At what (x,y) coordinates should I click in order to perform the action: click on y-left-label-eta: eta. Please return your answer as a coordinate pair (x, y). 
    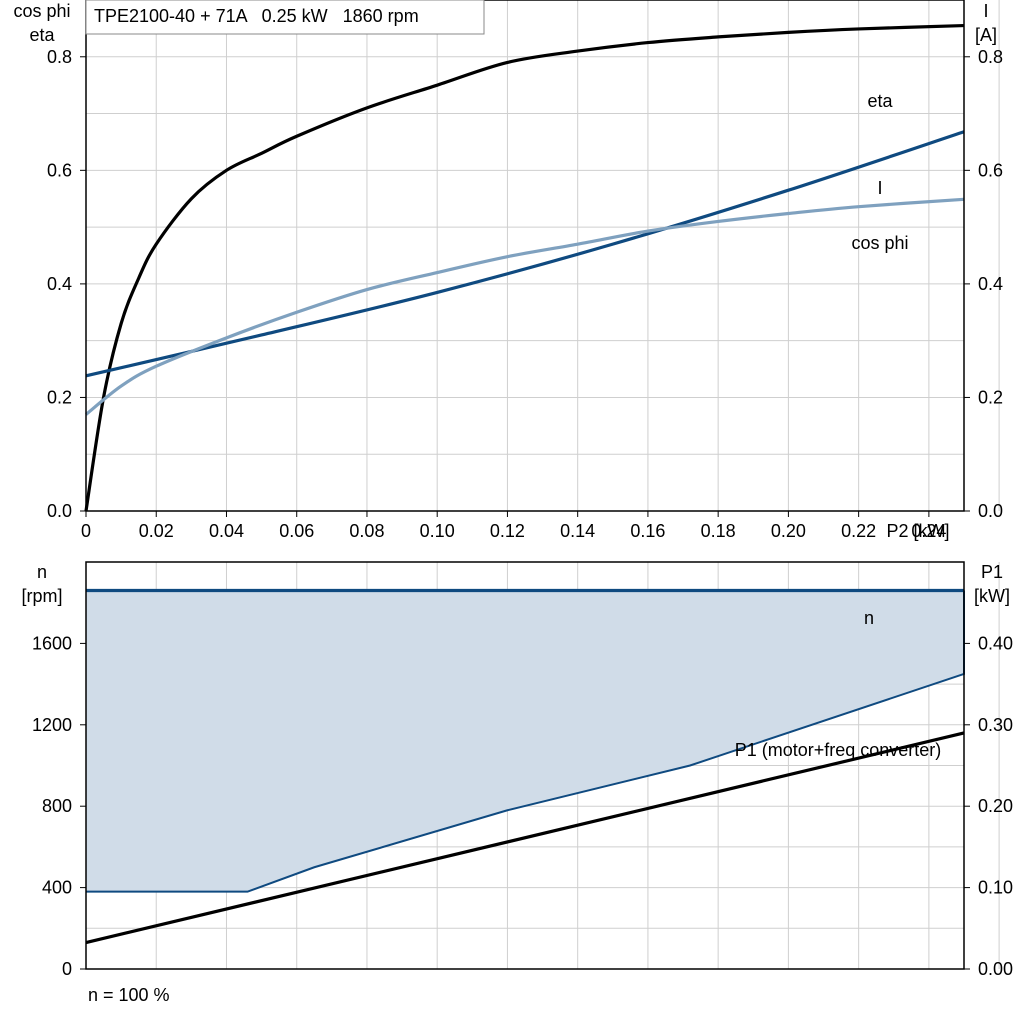
    Looking at the image, I should click on (42, 35).